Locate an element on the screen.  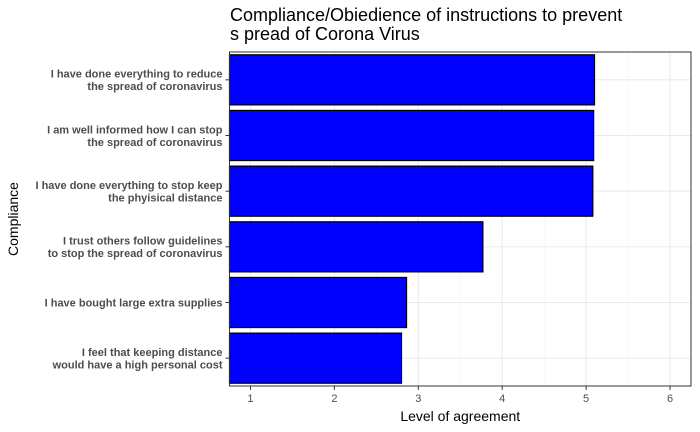
x-axis-title: Level of agreement is located at coordinates (460, 416).